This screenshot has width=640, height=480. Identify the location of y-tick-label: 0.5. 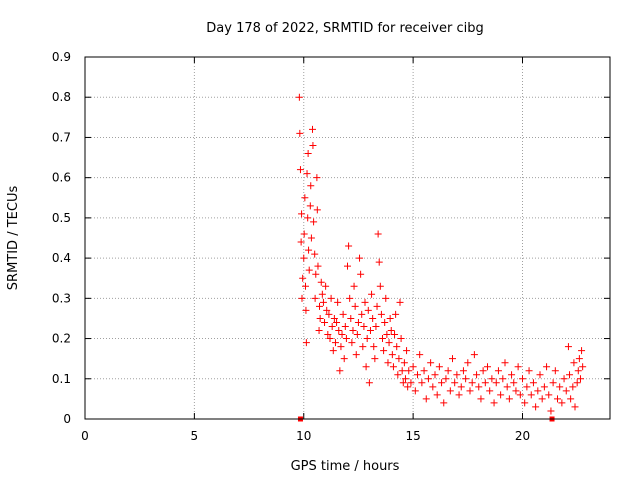
(61, 218).